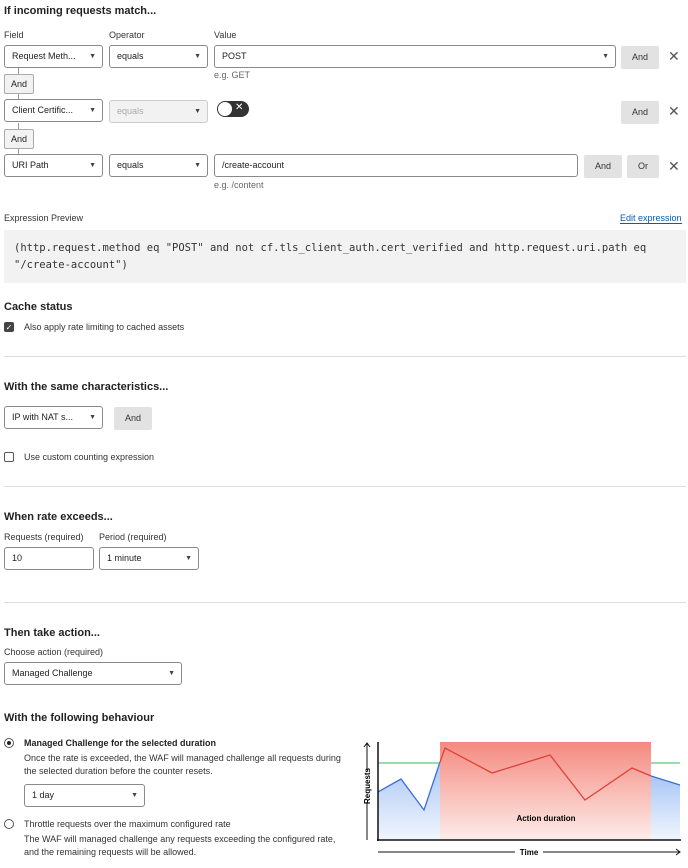 The height and width of the screenshot is (868, 688). What do you see at coordinates (396, 165) in the screenshot?
I see `value-input-3: /create-account` at bounding box center [396, 165].